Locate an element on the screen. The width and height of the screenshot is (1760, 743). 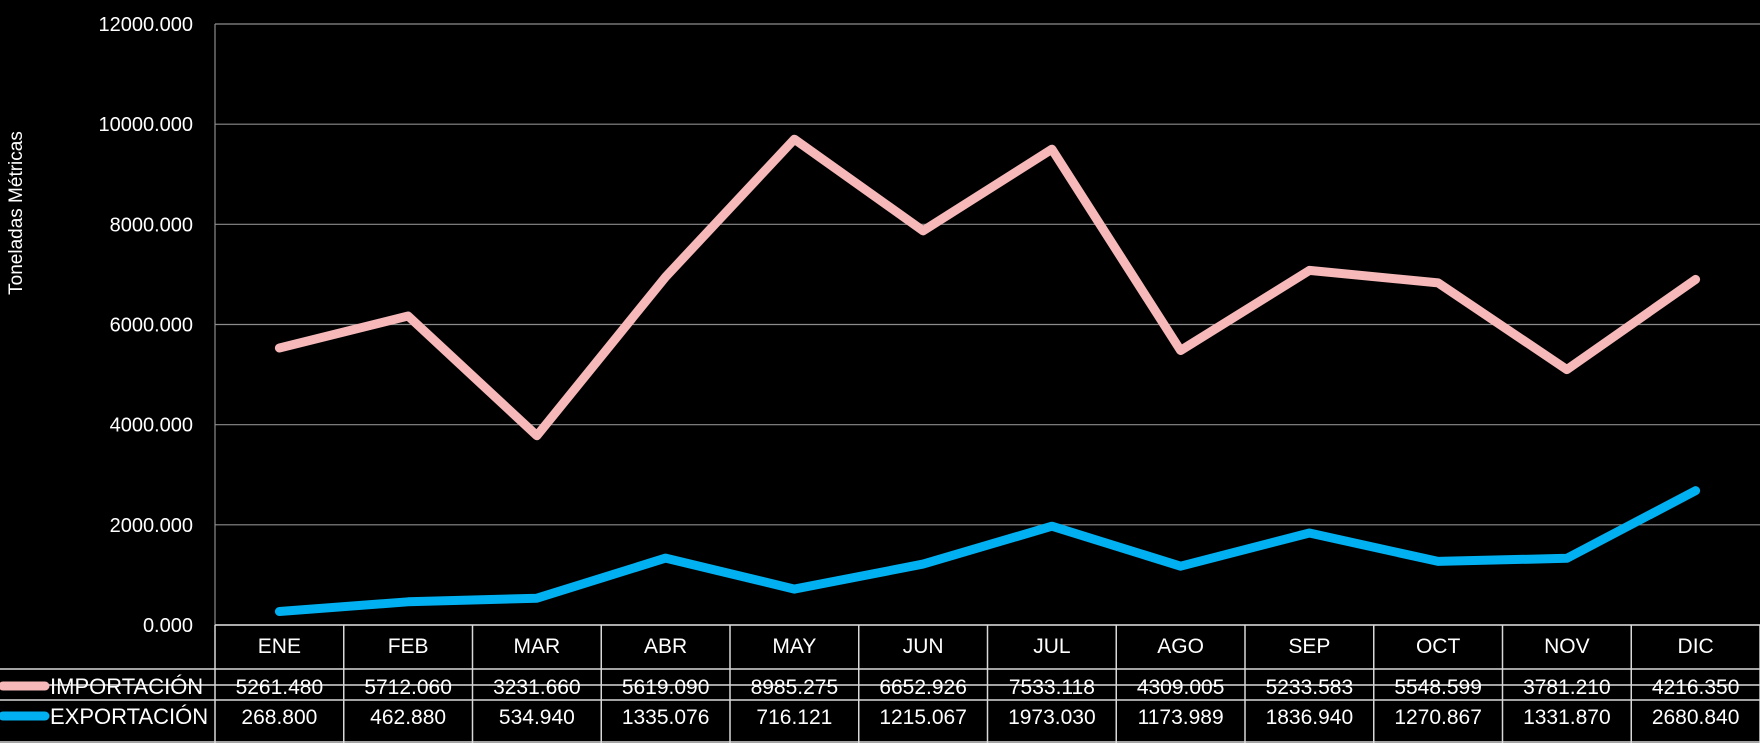
table-cell-value: 462.880 is located at coordinates (408, 717).